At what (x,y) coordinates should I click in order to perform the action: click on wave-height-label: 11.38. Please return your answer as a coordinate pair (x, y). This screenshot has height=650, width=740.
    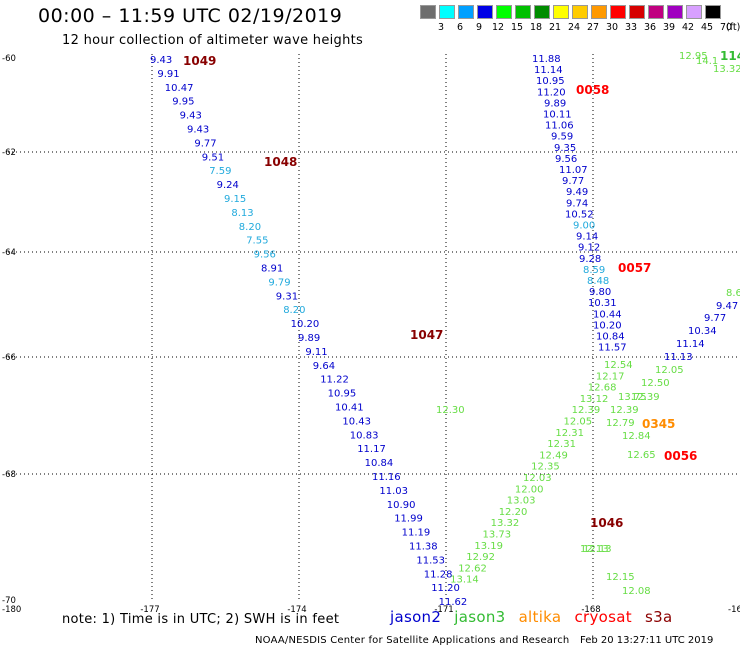
    Looking at the image, I should click on (423, 547).